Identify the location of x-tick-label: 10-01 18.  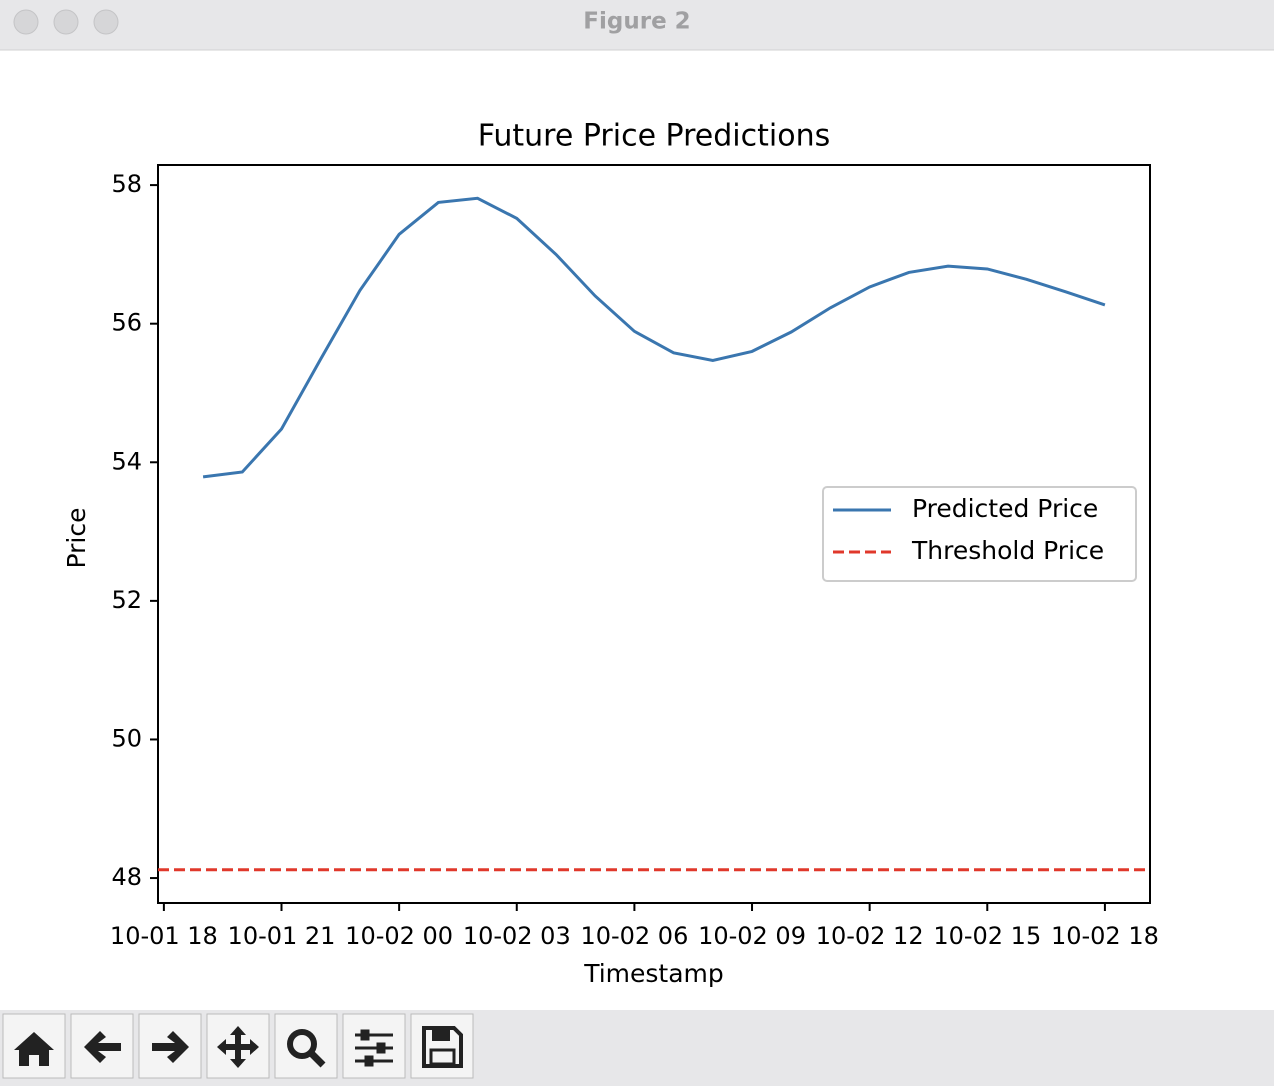
(164, 936).